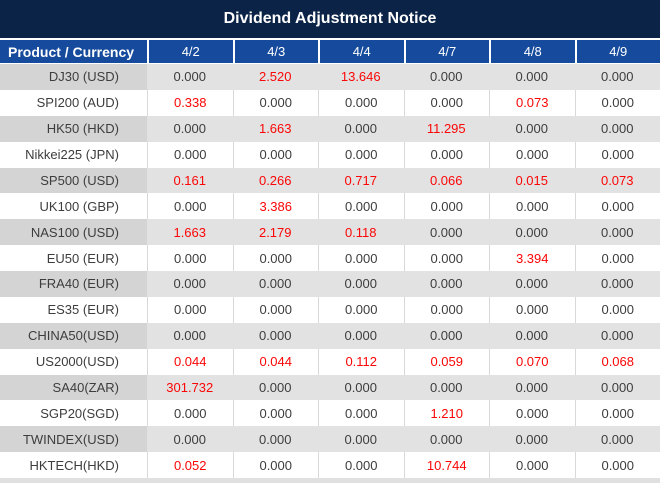  Describe the element at coordinates (190, 51) in the screenshot. I see `column-header-date-1: 4/2` at that location.